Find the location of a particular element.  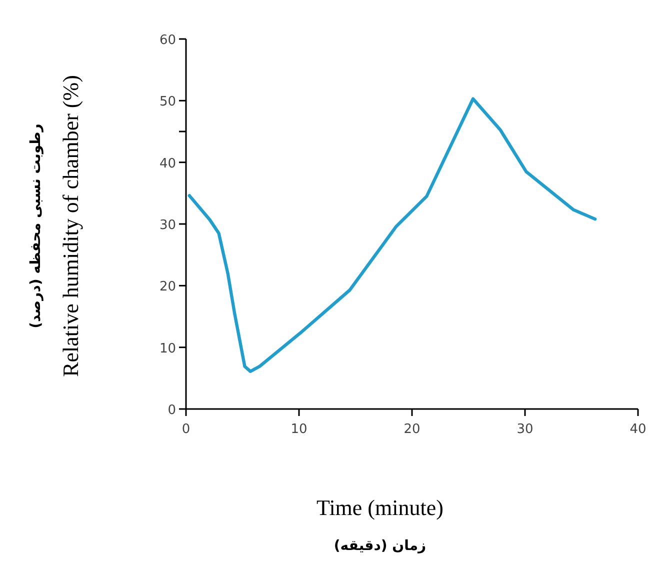

y-tick-label: 50 is located at coordinates (167, 102).